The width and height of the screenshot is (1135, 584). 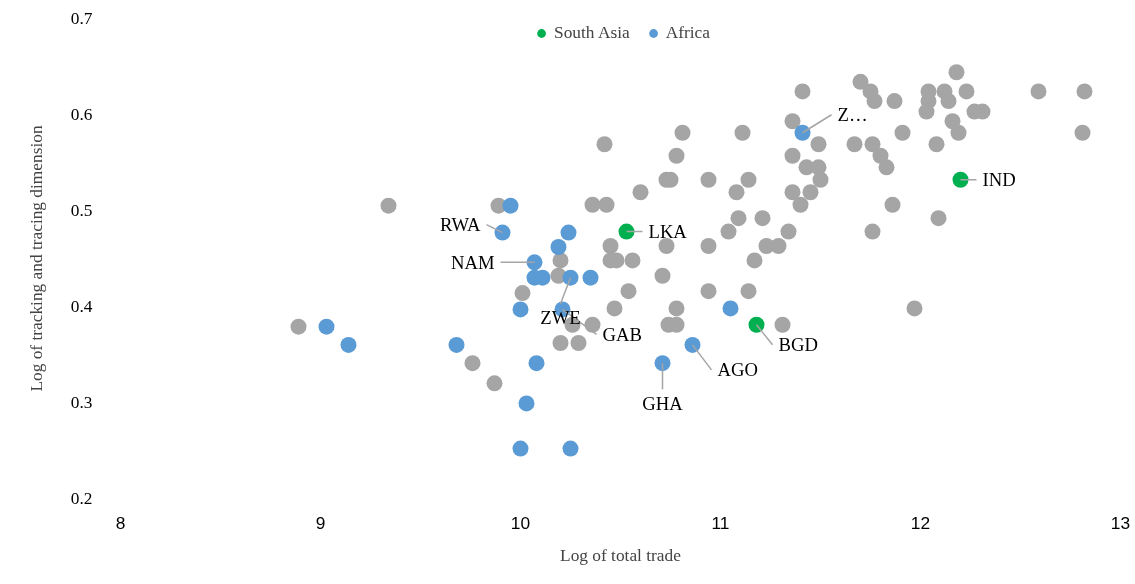 What do you see at coordinates (81, 498) in the screenshot?
I see `y-tick-label: 0.2` at bounding box center [81, 498].